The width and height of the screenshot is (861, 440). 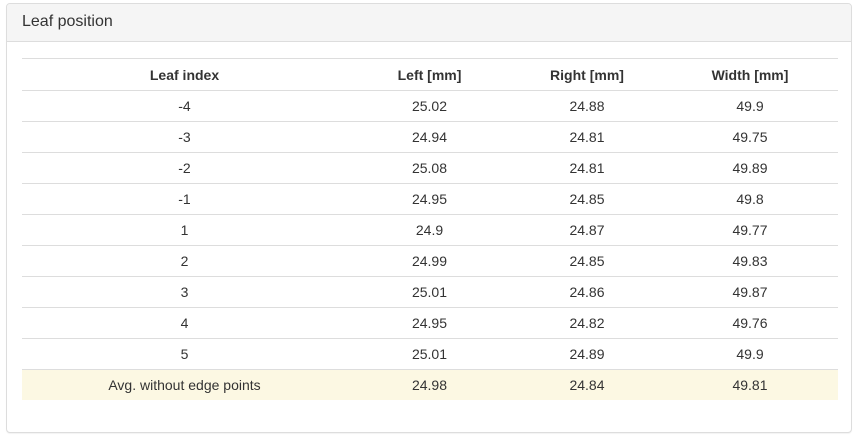 I want to click on cell-left: 24.9, so click(x=429, y=230).